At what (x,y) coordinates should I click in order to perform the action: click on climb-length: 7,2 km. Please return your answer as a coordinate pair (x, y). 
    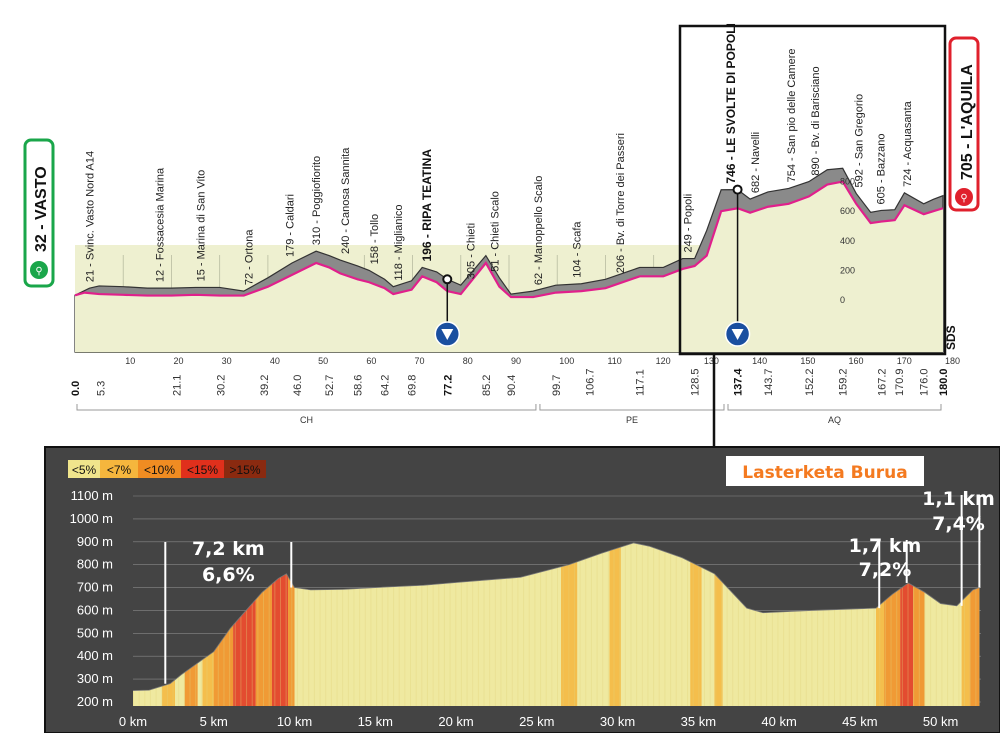
    Looking at the image, I should click on (228, 549).